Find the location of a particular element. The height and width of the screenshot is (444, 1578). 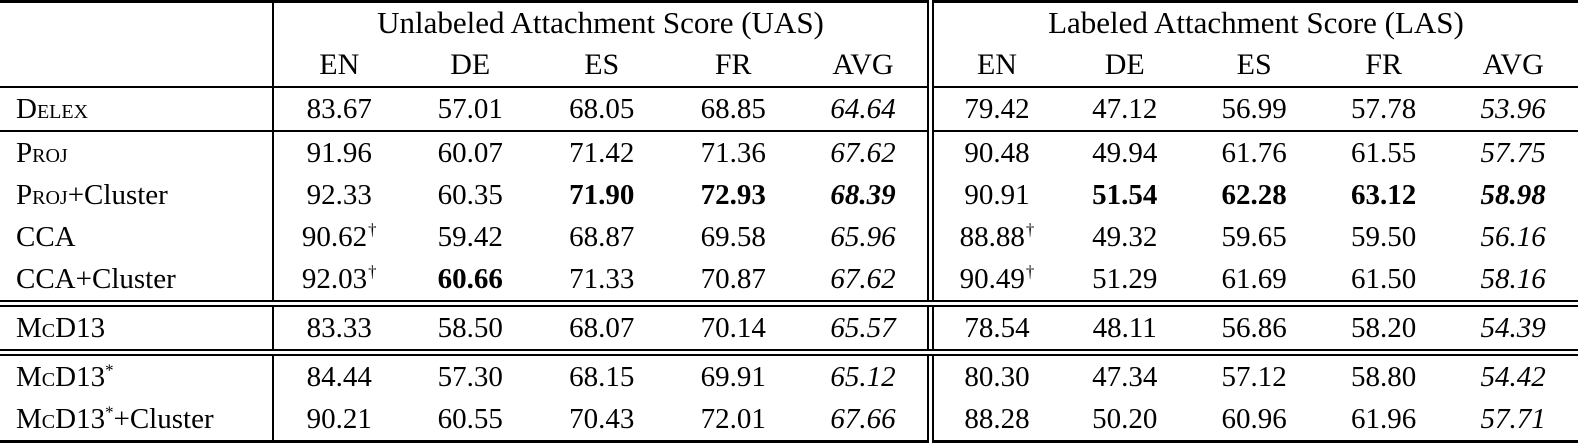

uas-de-value: 59.42 is located at coordinates (470, 237).